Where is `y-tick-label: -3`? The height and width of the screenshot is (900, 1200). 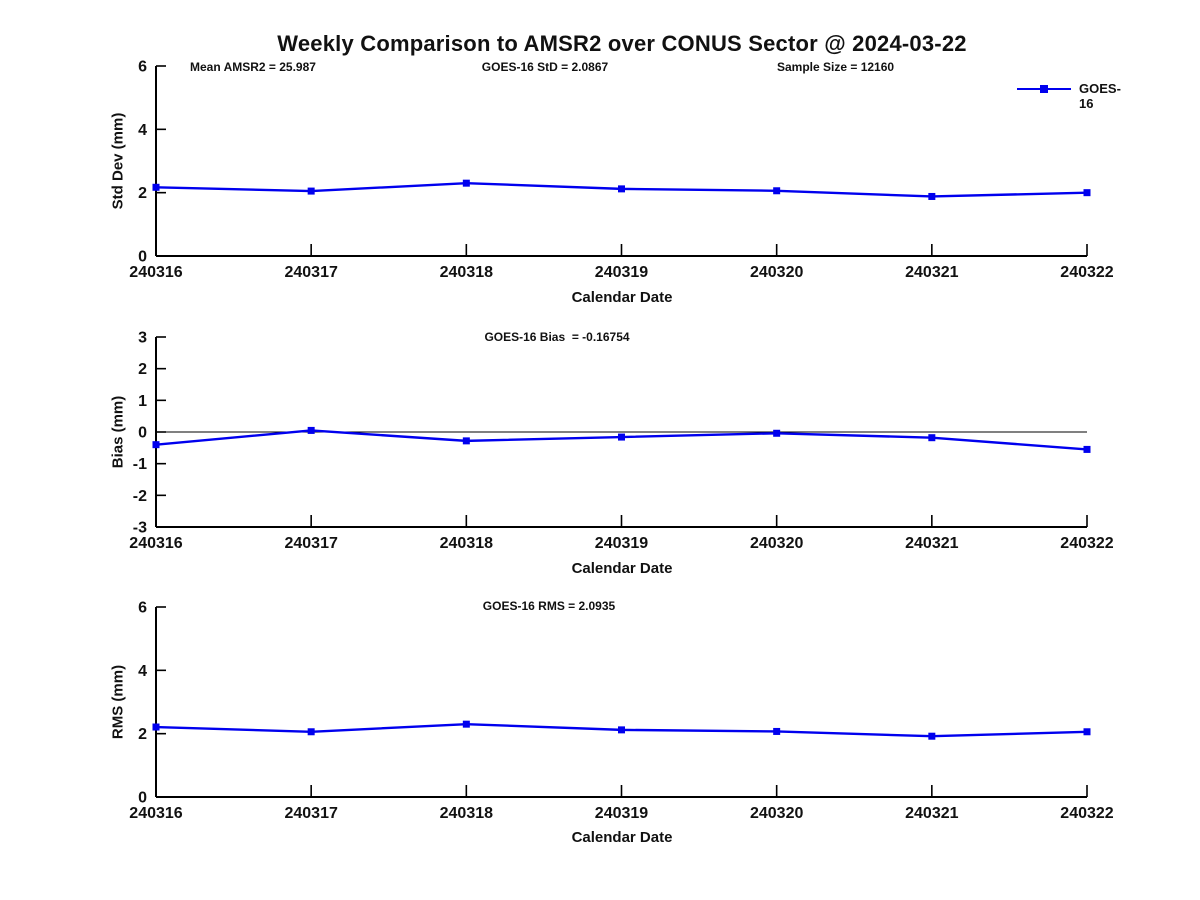
y-tick-label: -3 is located at coordinates (140, 528).